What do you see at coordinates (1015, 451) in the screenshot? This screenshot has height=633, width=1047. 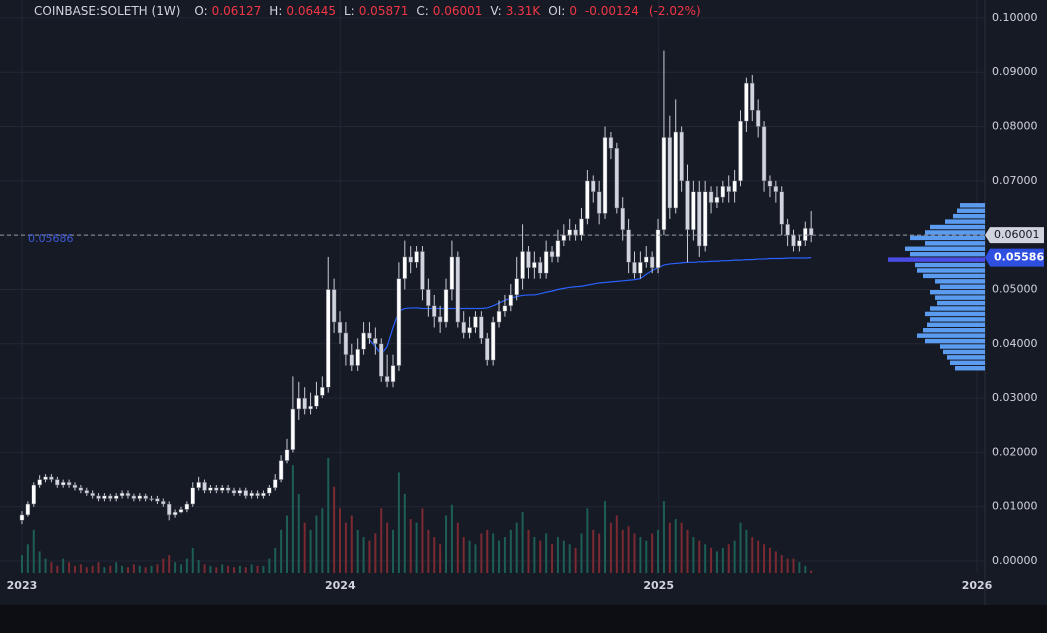 I see `y-tick-label: 0.02000` at bounding box center [1015, 451].